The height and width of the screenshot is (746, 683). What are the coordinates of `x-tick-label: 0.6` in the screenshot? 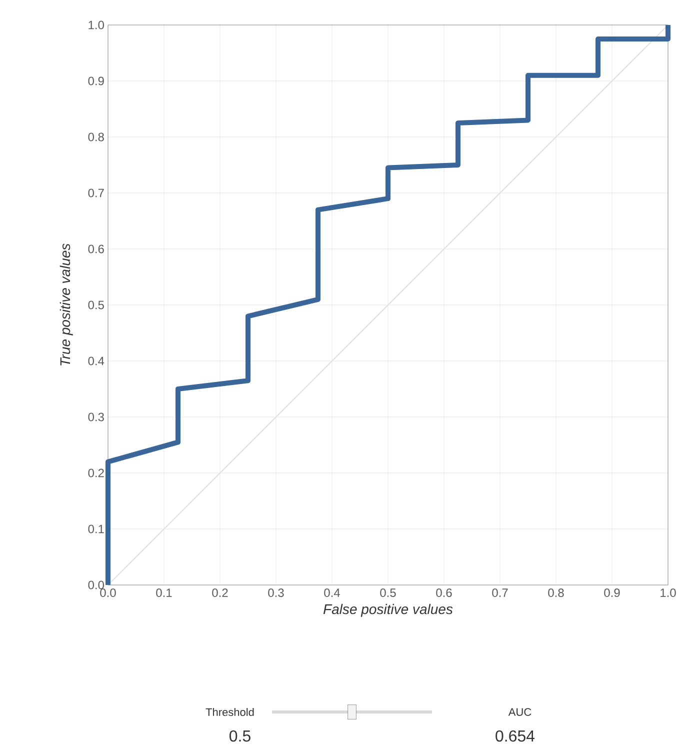 It's located at (444, 593).